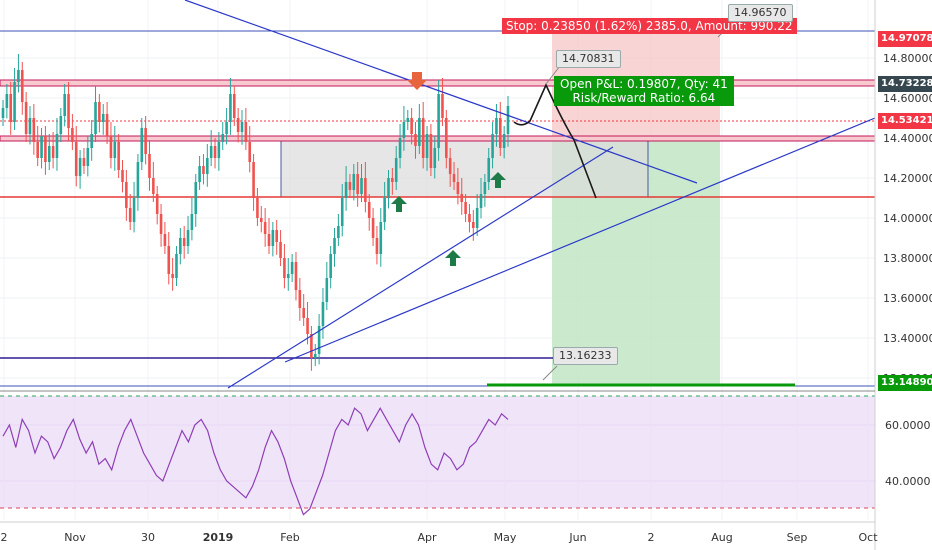 Image resolution: width=932 pixels, height=550 pixels. Describe the element at coordinates (550, 373) in the screenshot. I see `callout-pointer-low` at that location.